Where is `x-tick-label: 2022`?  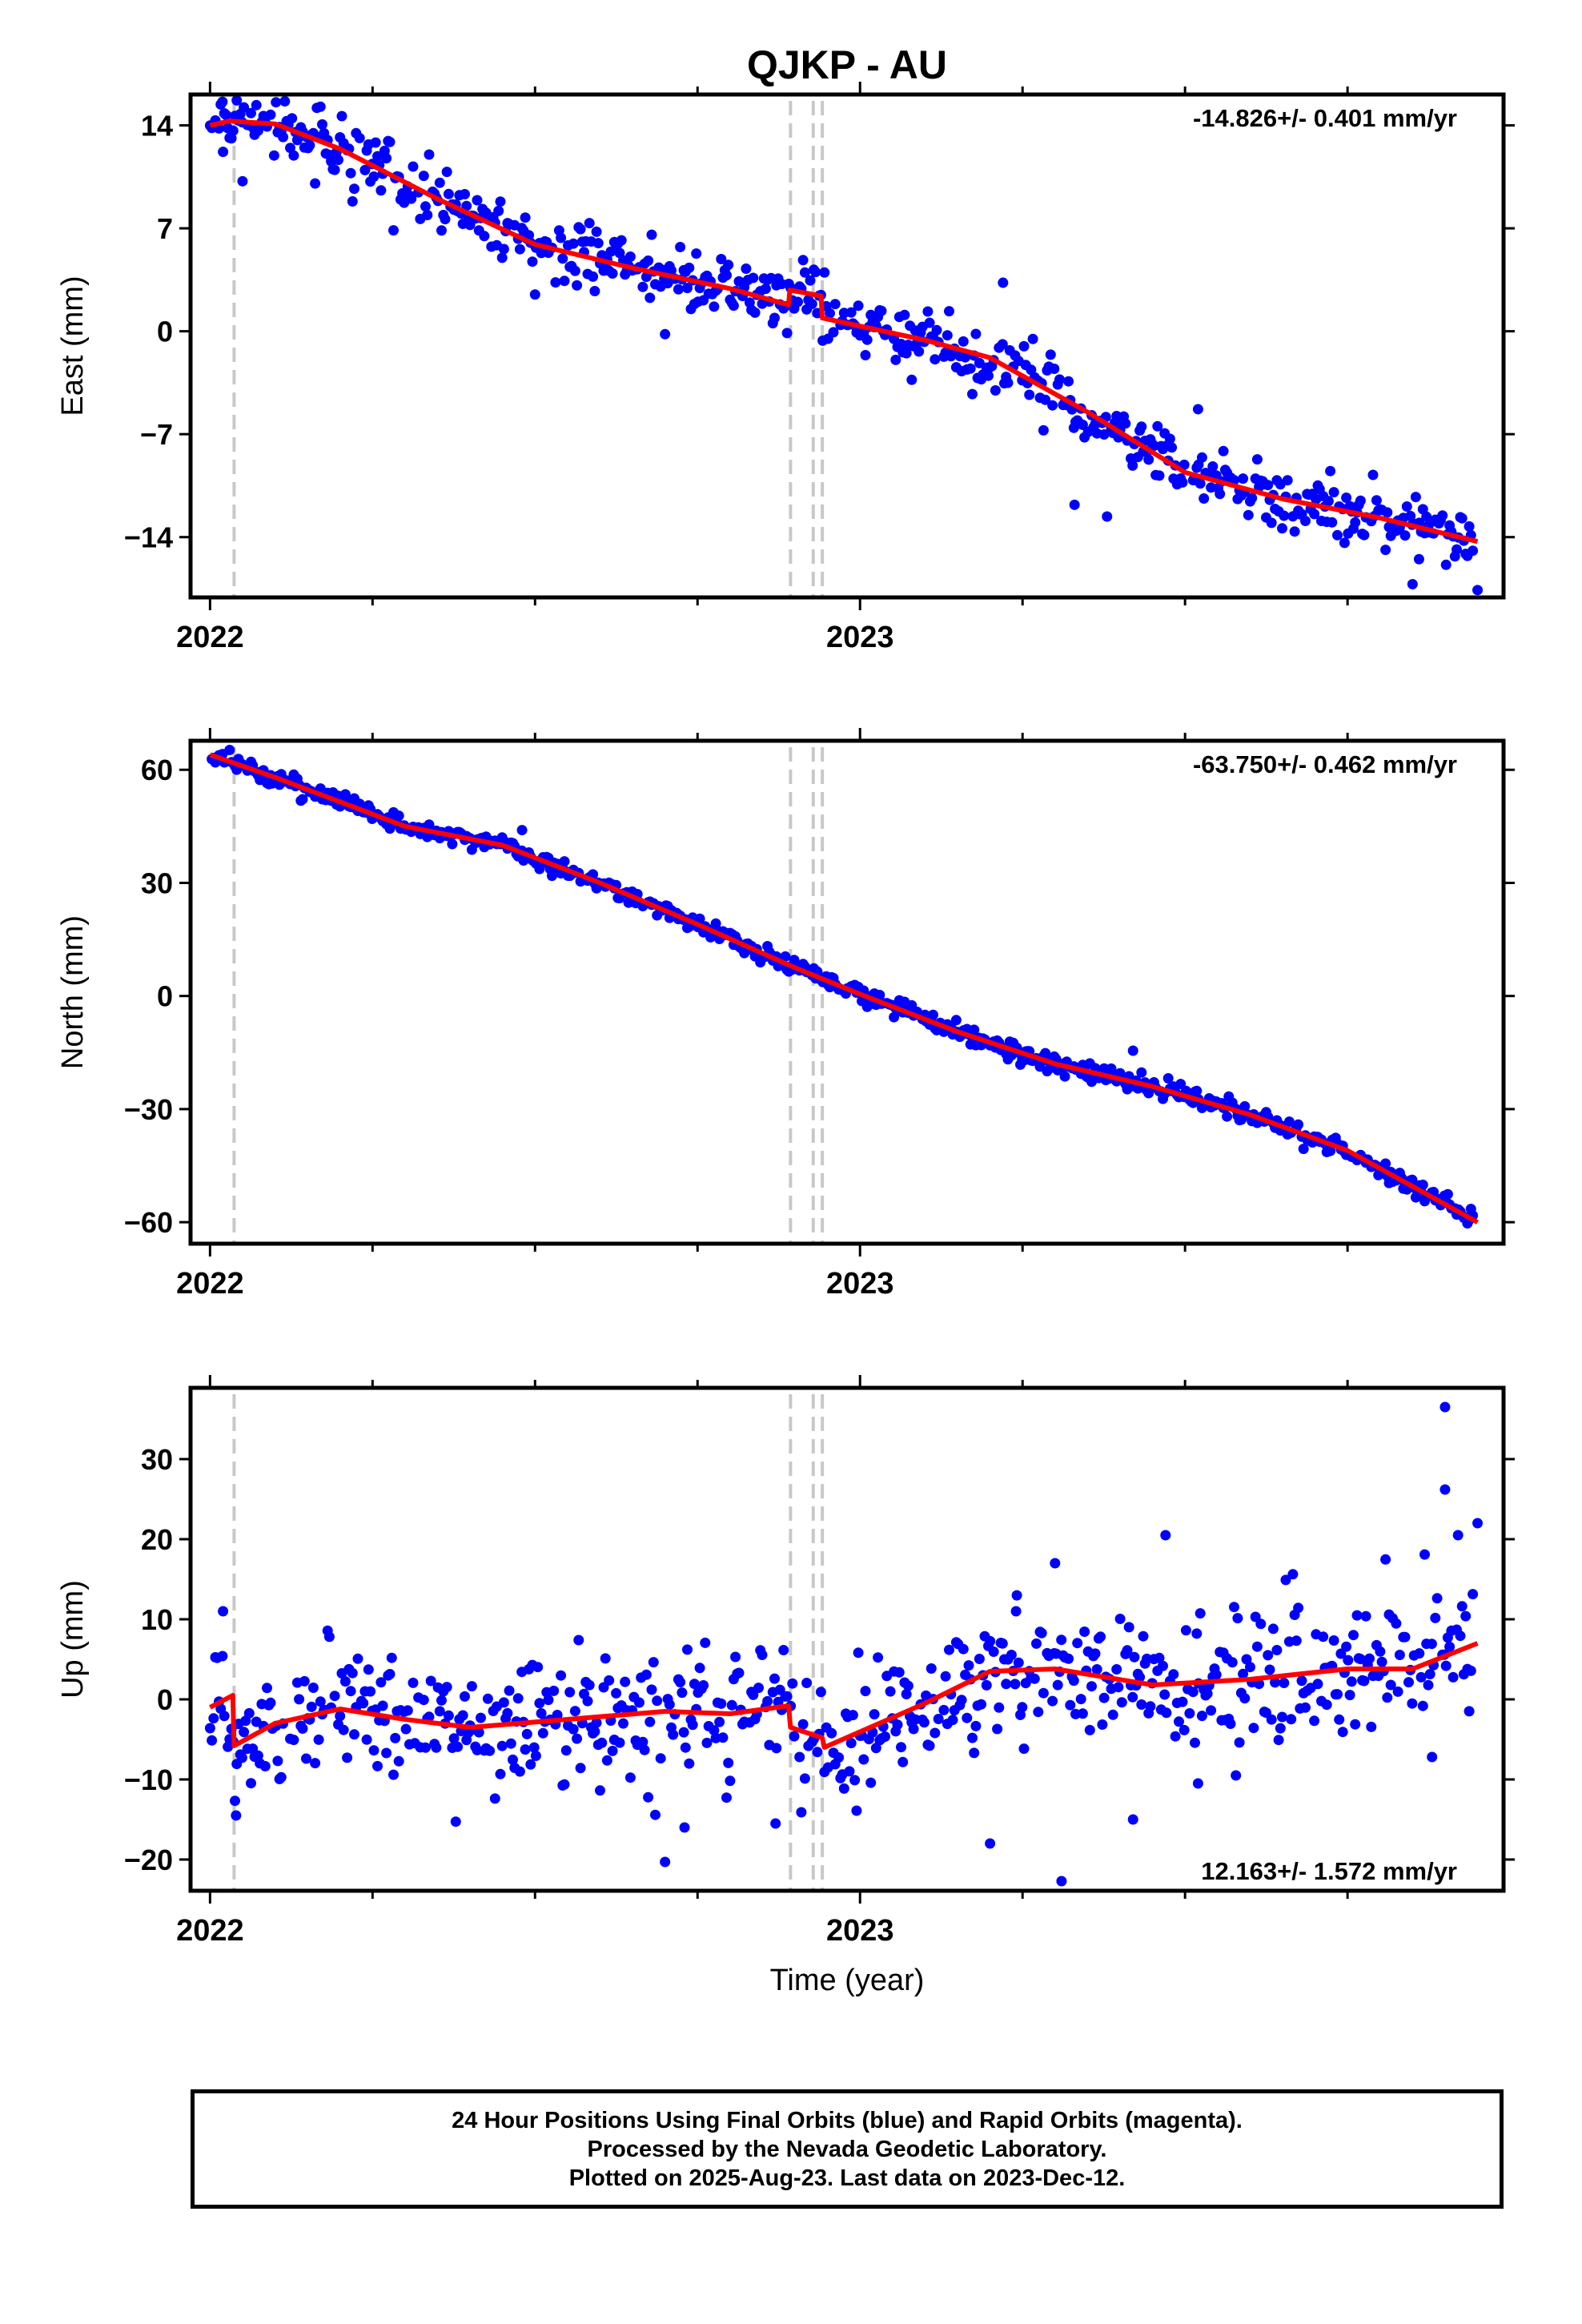 x-tick-label: 2022 is located at coordinates (210, 1931).